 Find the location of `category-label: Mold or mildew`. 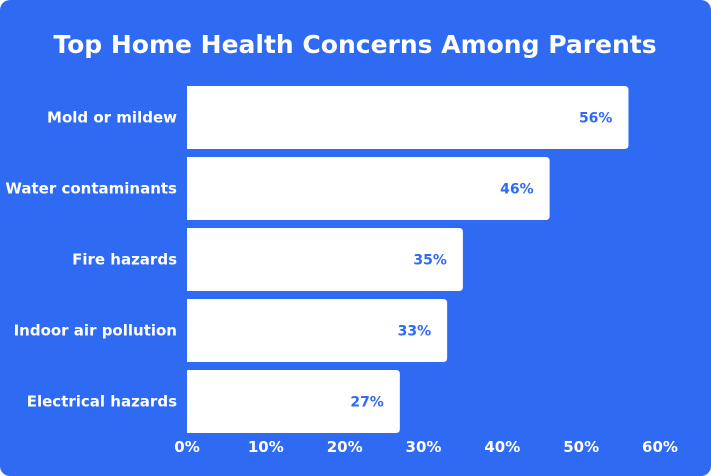

category-label: Mold or mildew is located at coordinates (112, 118).